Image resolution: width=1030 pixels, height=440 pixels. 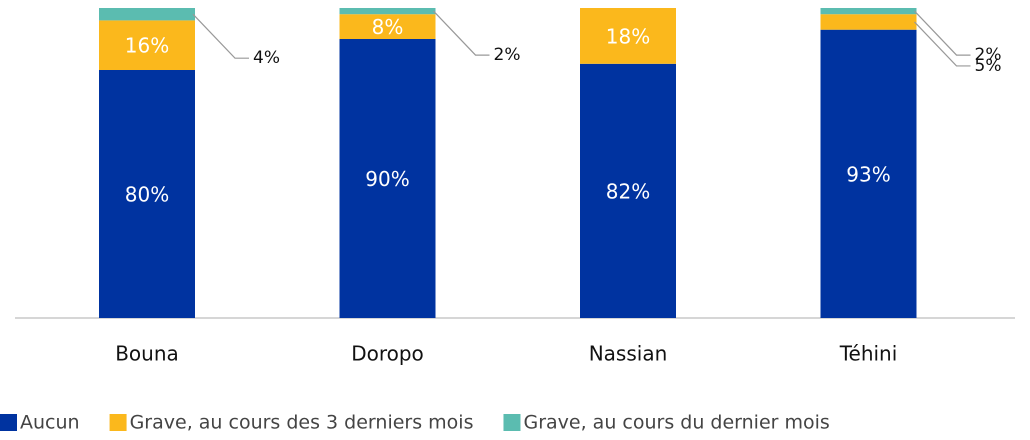 I want to click on data-label: 82%, so click(x=628, y=191).